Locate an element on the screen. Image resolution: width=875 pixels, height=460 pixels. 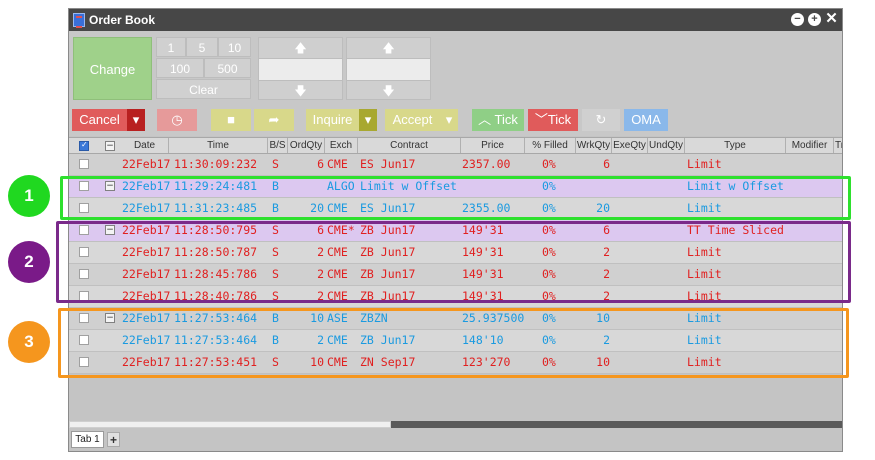
collapse-all-icon: − is located at coordinates (110, 146).